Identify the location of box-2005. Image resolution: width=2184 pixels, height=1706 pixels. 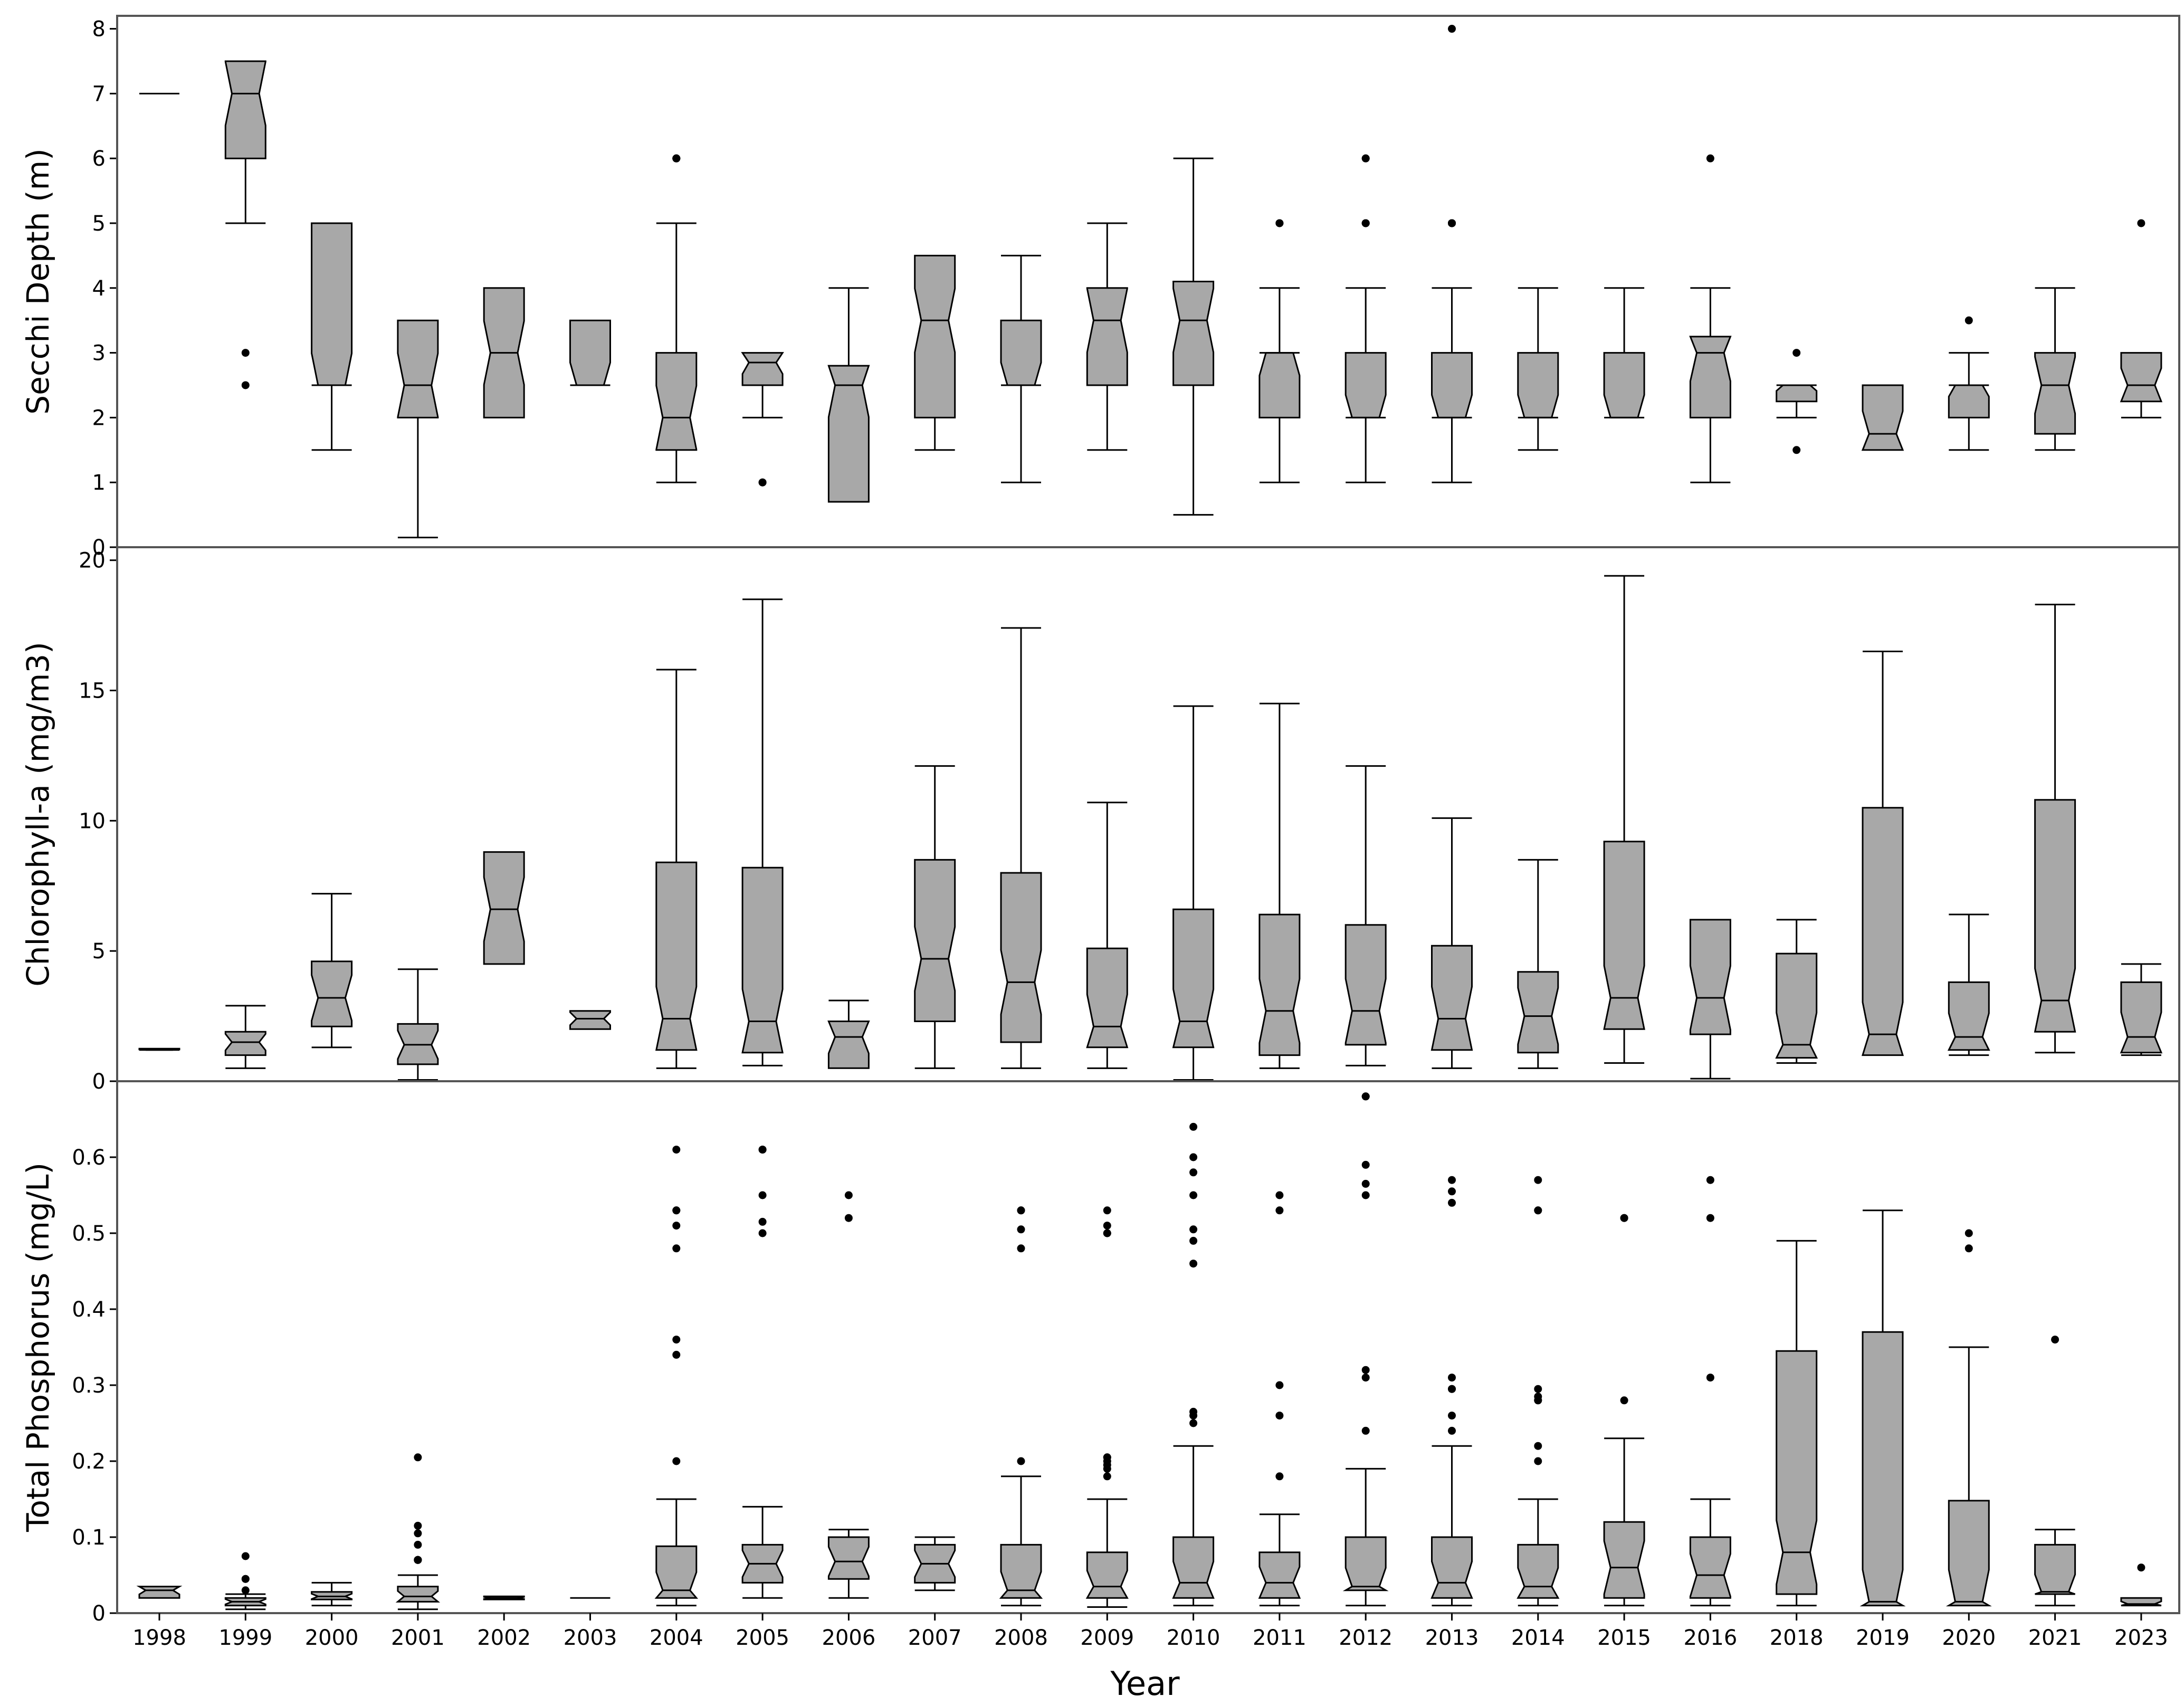
(762, 832).